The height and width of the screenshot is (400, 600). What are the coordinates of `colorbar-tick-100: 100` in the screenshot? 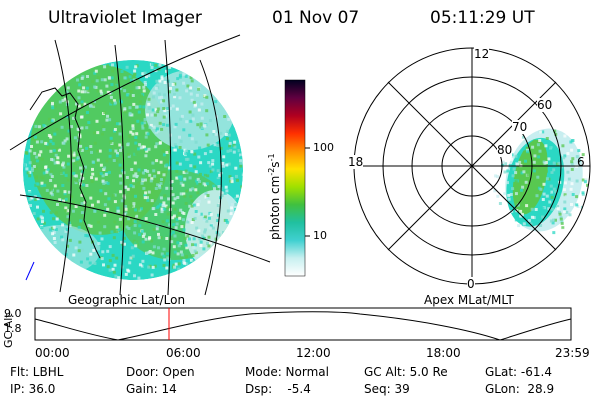 It's located at (323, 147).